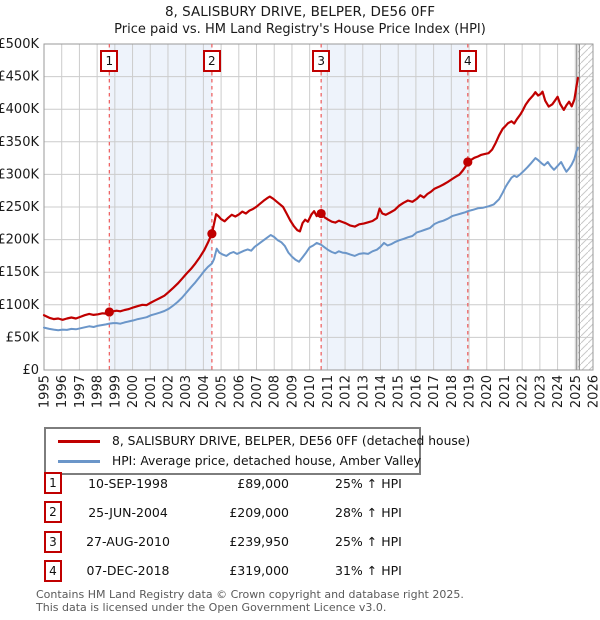  I want to click on x-axis-tick-label: 2010, so click(310, 391).